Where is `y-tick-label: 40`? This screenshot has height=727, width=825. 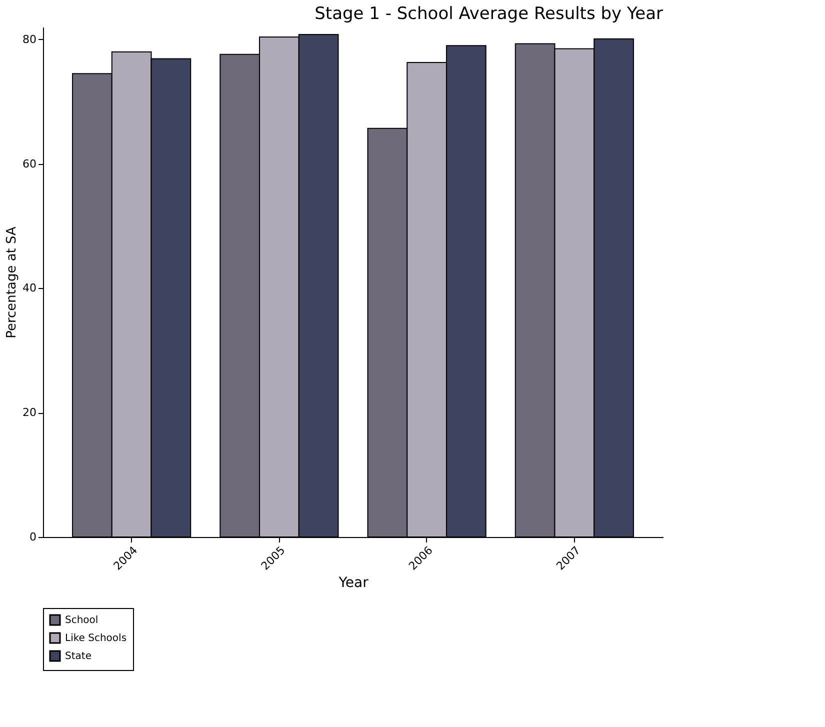
y-tick-label: 40 is located at coordinates (29, 288).